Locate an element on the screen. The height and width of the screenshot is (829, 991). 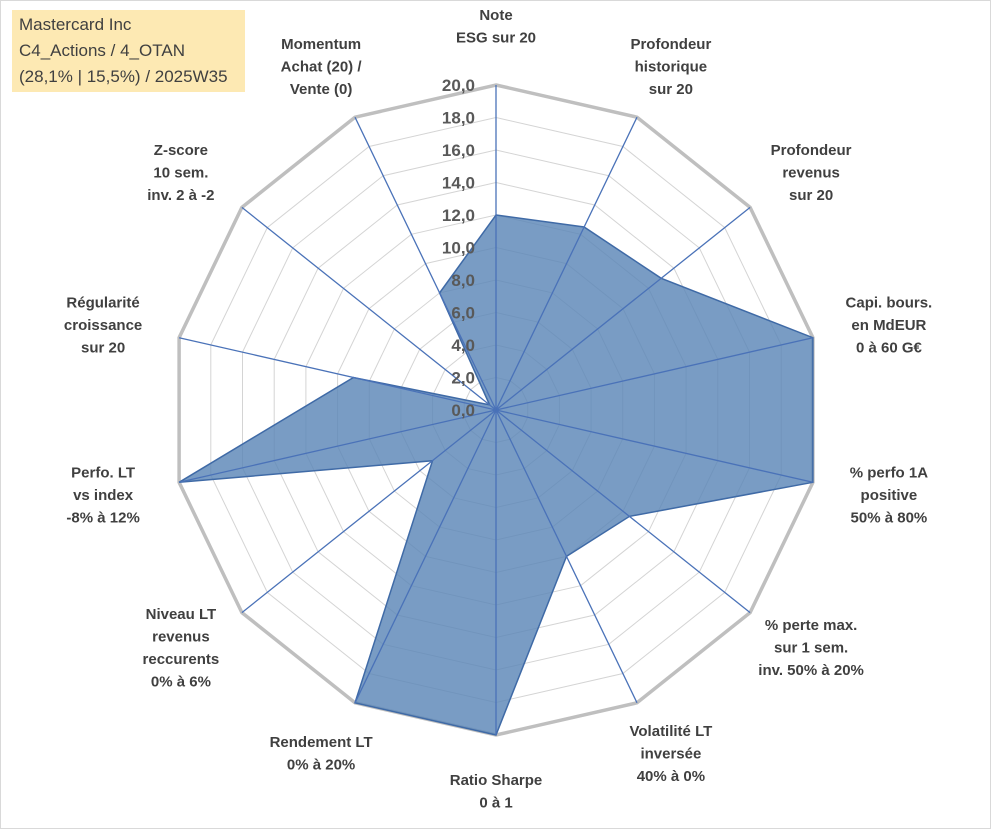
axis-label-line: inversée is located at coordinates (670, 753).